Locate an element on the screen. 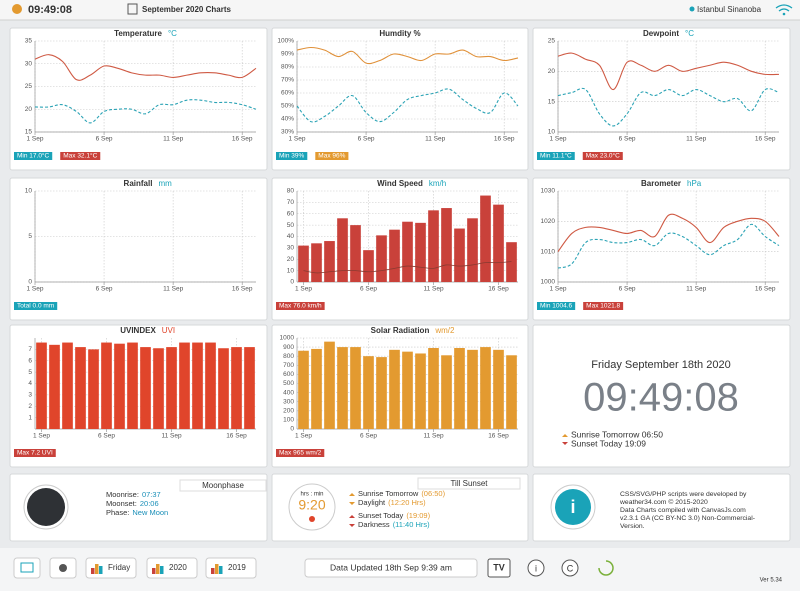 The image size is (800, 591). info-line: v2.3.1 GA (CC BY-NC 3.0) Non-Commercial- is located at coordinates (687, 518).